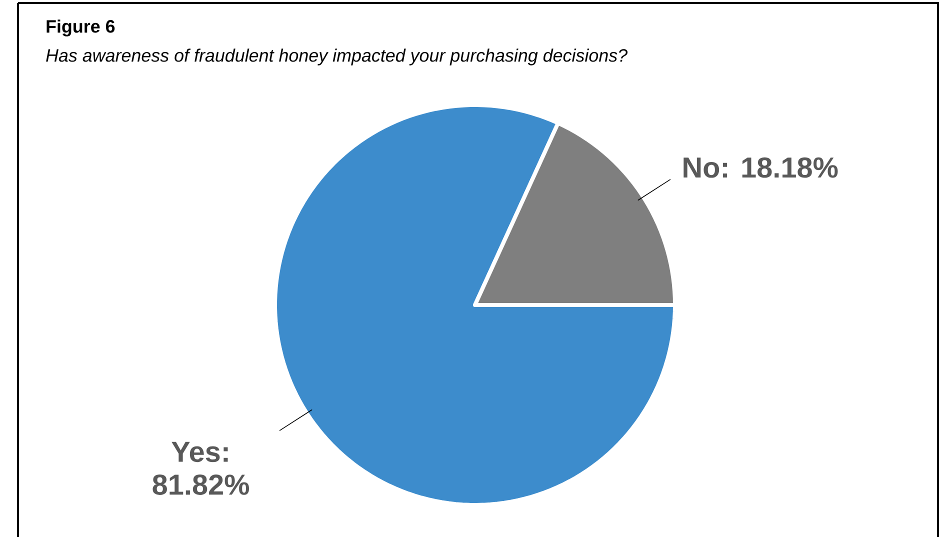  What do you see at coordinates (337, 57) in the screenshot?
I see `chart-subtitle: Has awareness of fraudulent honey impacted your purchasing decisions?` at bounding box center [337, 57].